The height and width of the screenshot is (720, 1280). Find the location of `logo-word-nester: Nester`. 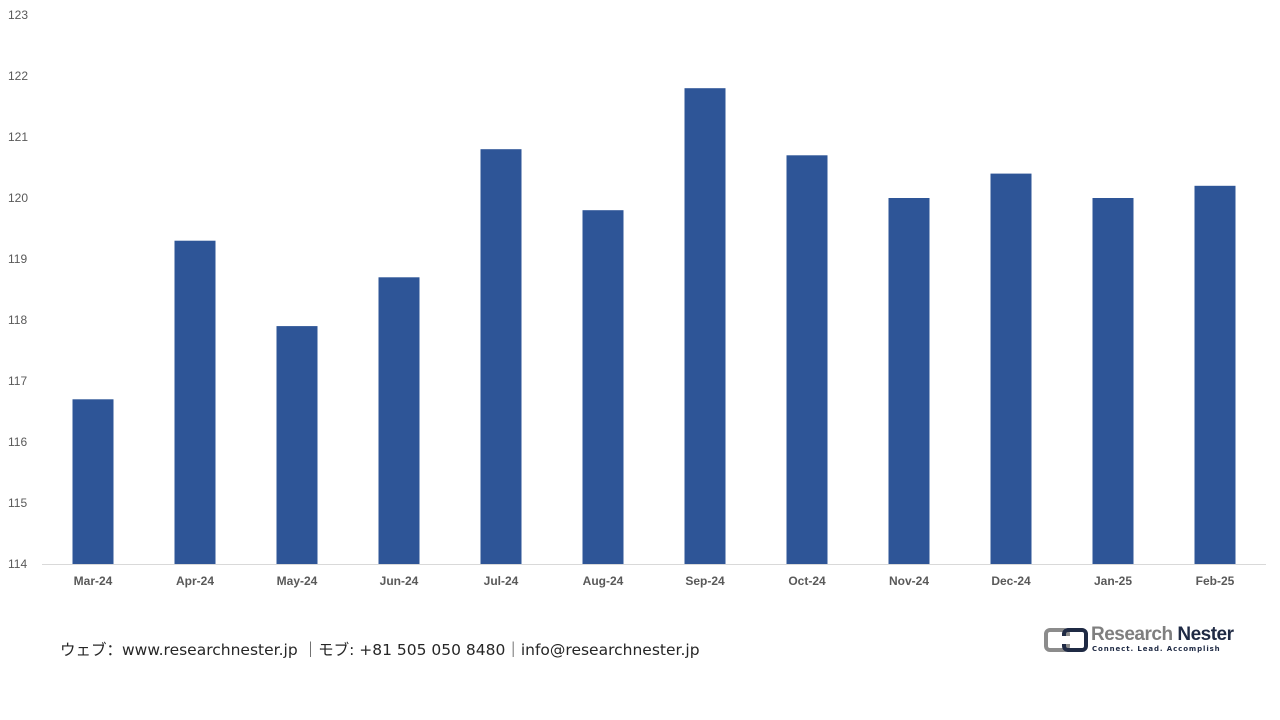

logo-word-nester: Nester is located at coordinates (1205, 634).